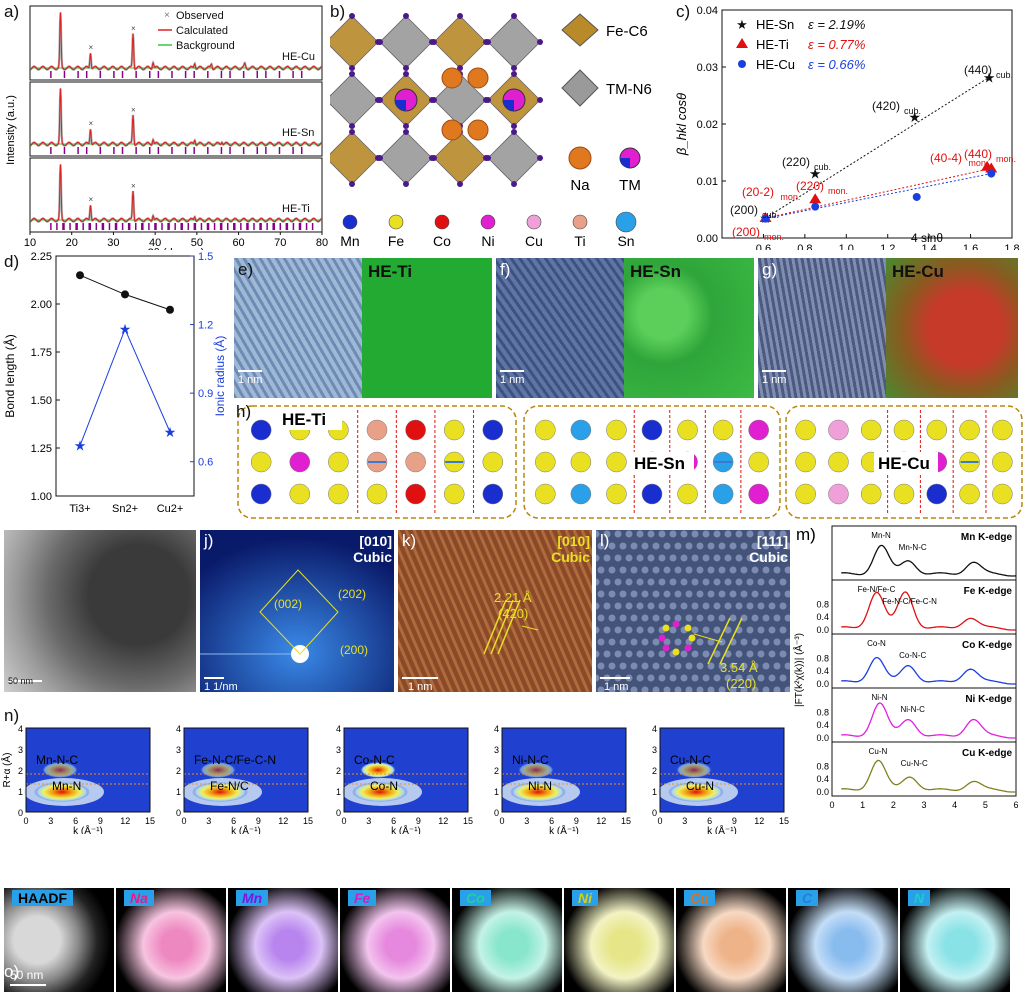  What do you see at coordinates (988, 699) in the screenshot?
I see `subplot-name: Ni K-edge` at bounding box center [988, 699].